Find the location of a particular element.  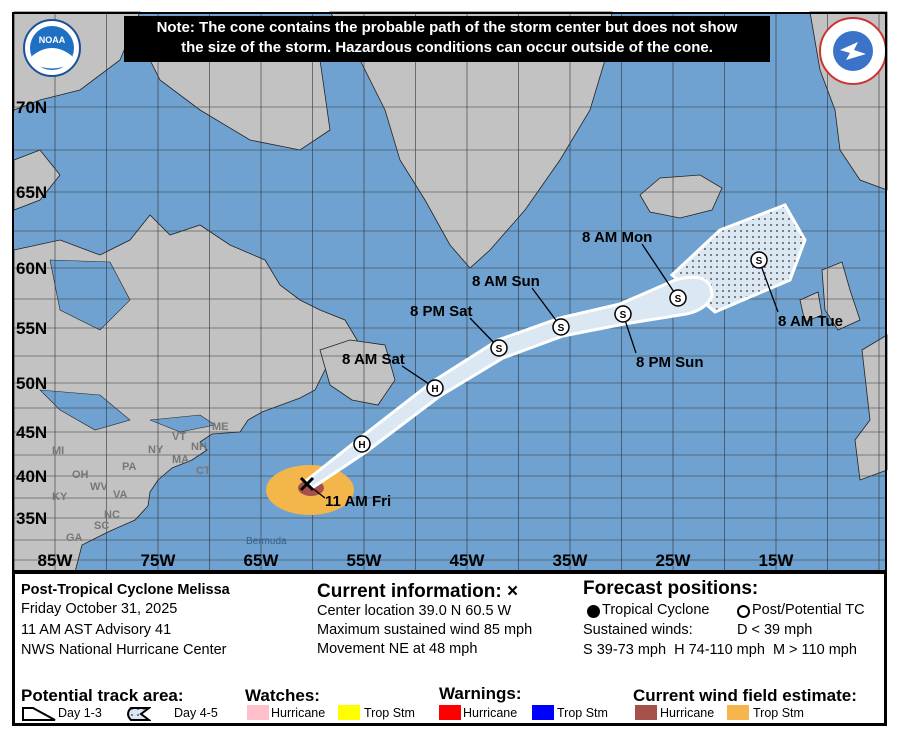

wind-hurricane-label: Hurricane is located at coordinates (687, 713).